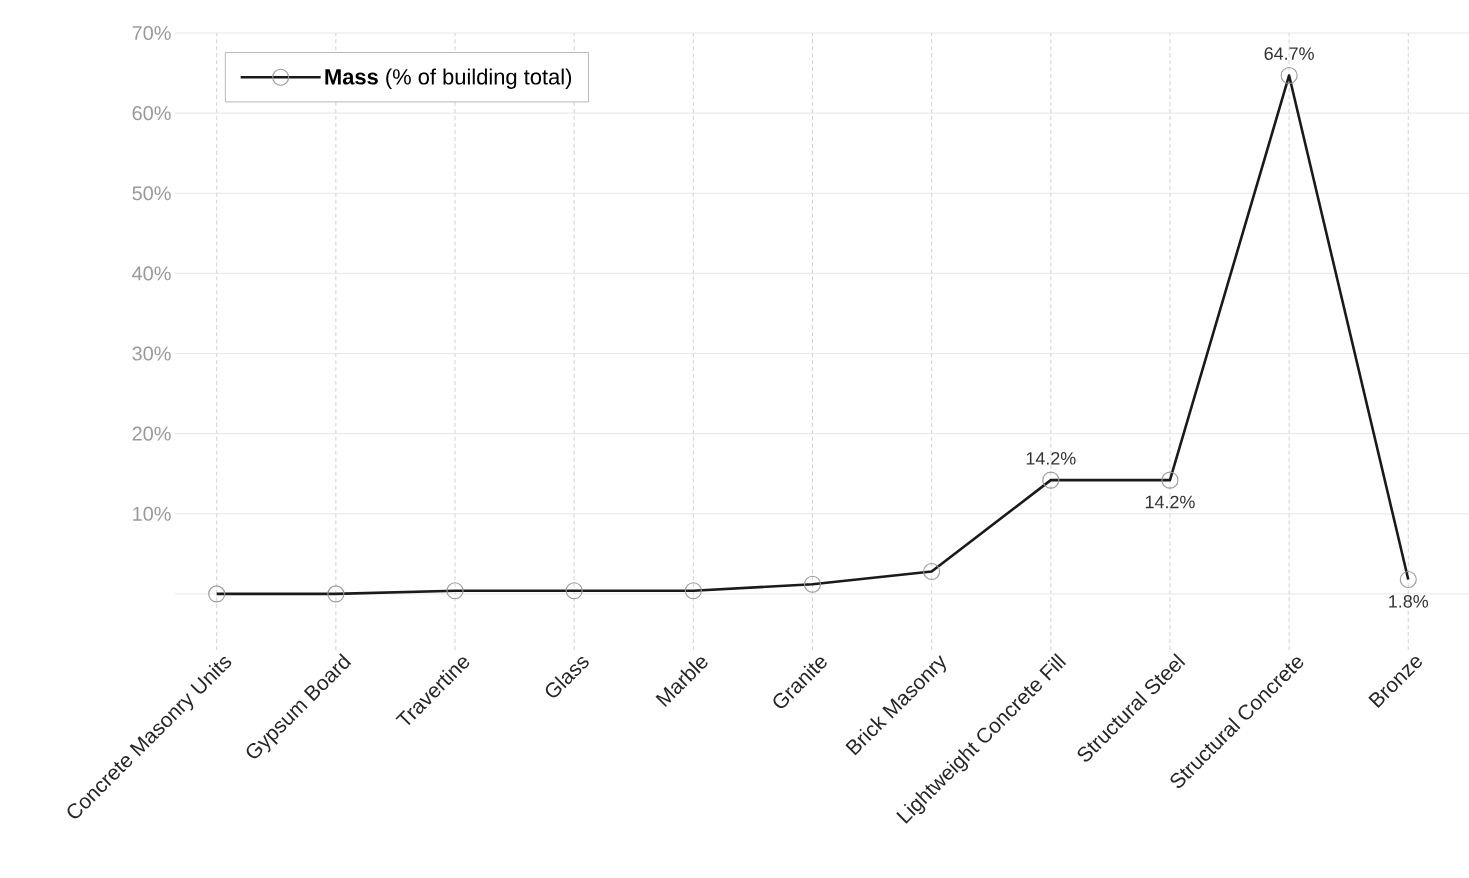  I want to click on y-tick-label: 50%, so click(151, 193).